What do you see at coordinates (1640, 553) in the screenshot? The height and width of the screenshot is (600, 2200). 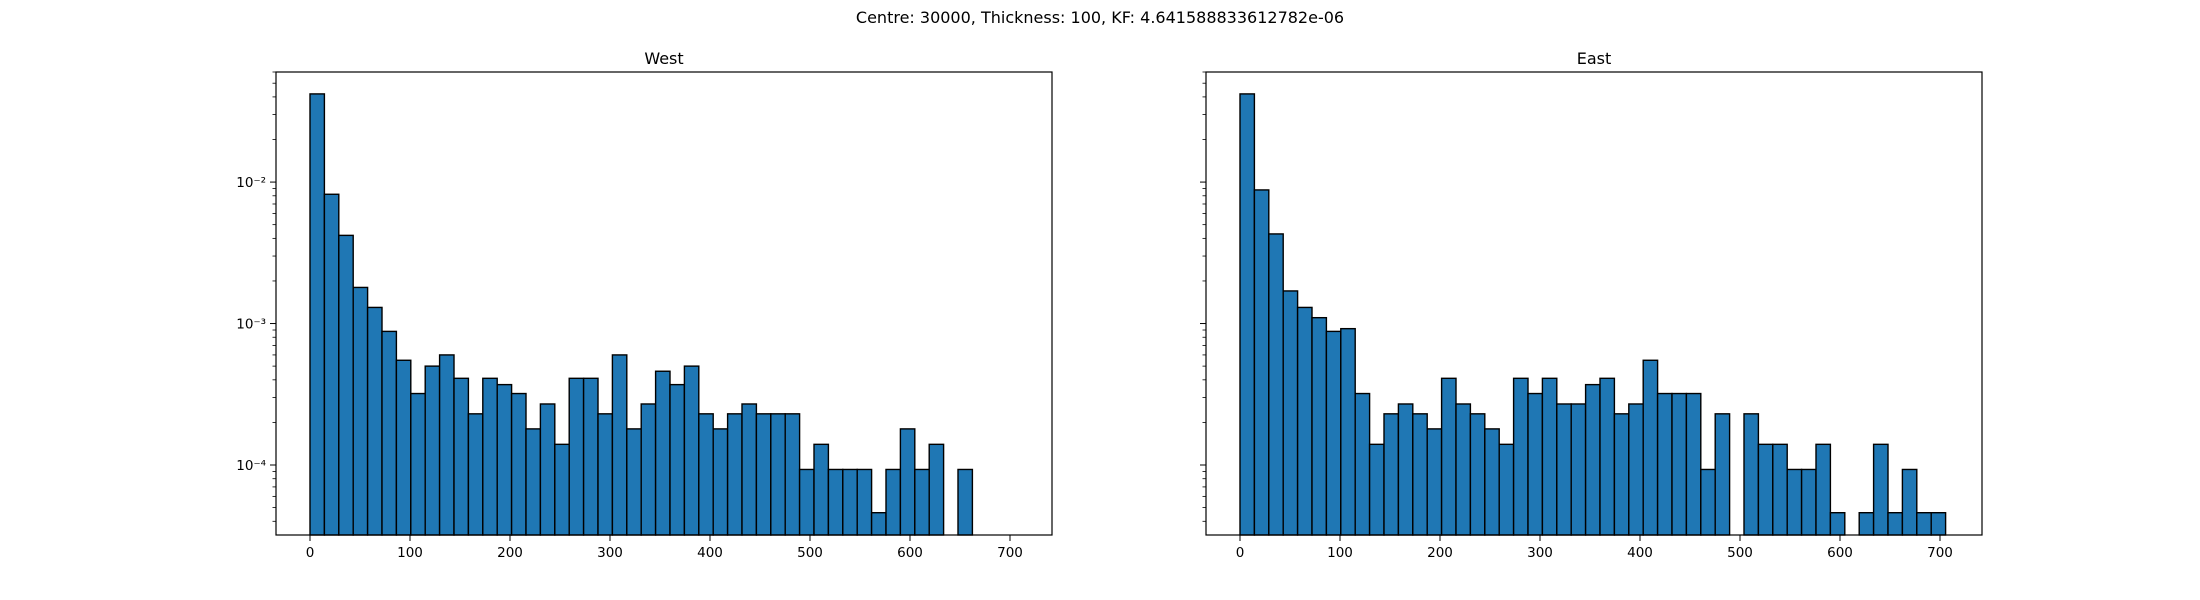 I see `east-x-tick-label: 400` at bounding box center [1640, 553].